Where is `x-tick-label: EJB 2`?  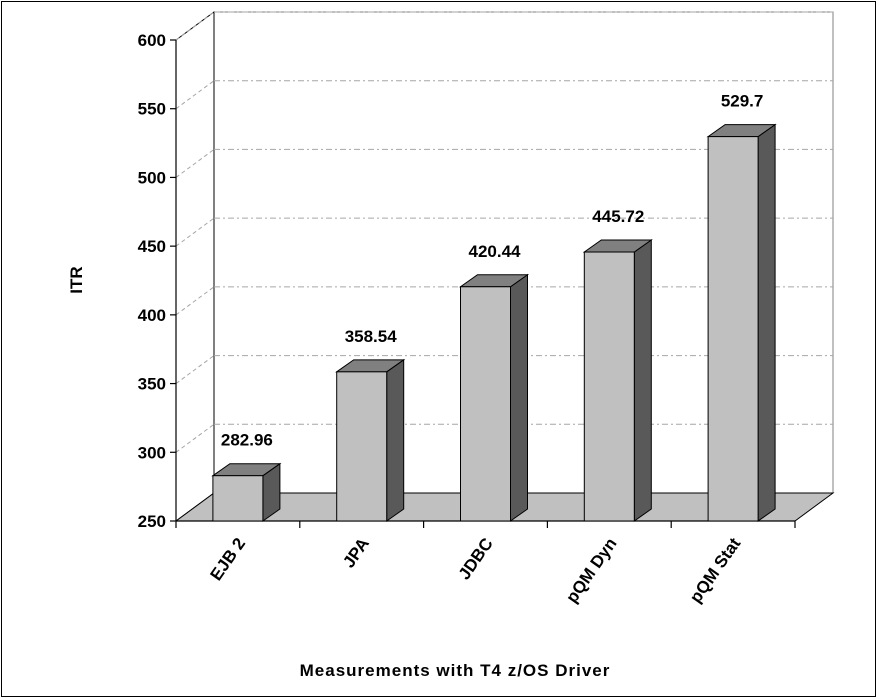 x-tick-label: EJB 2 is located at coordinates (228, 559).